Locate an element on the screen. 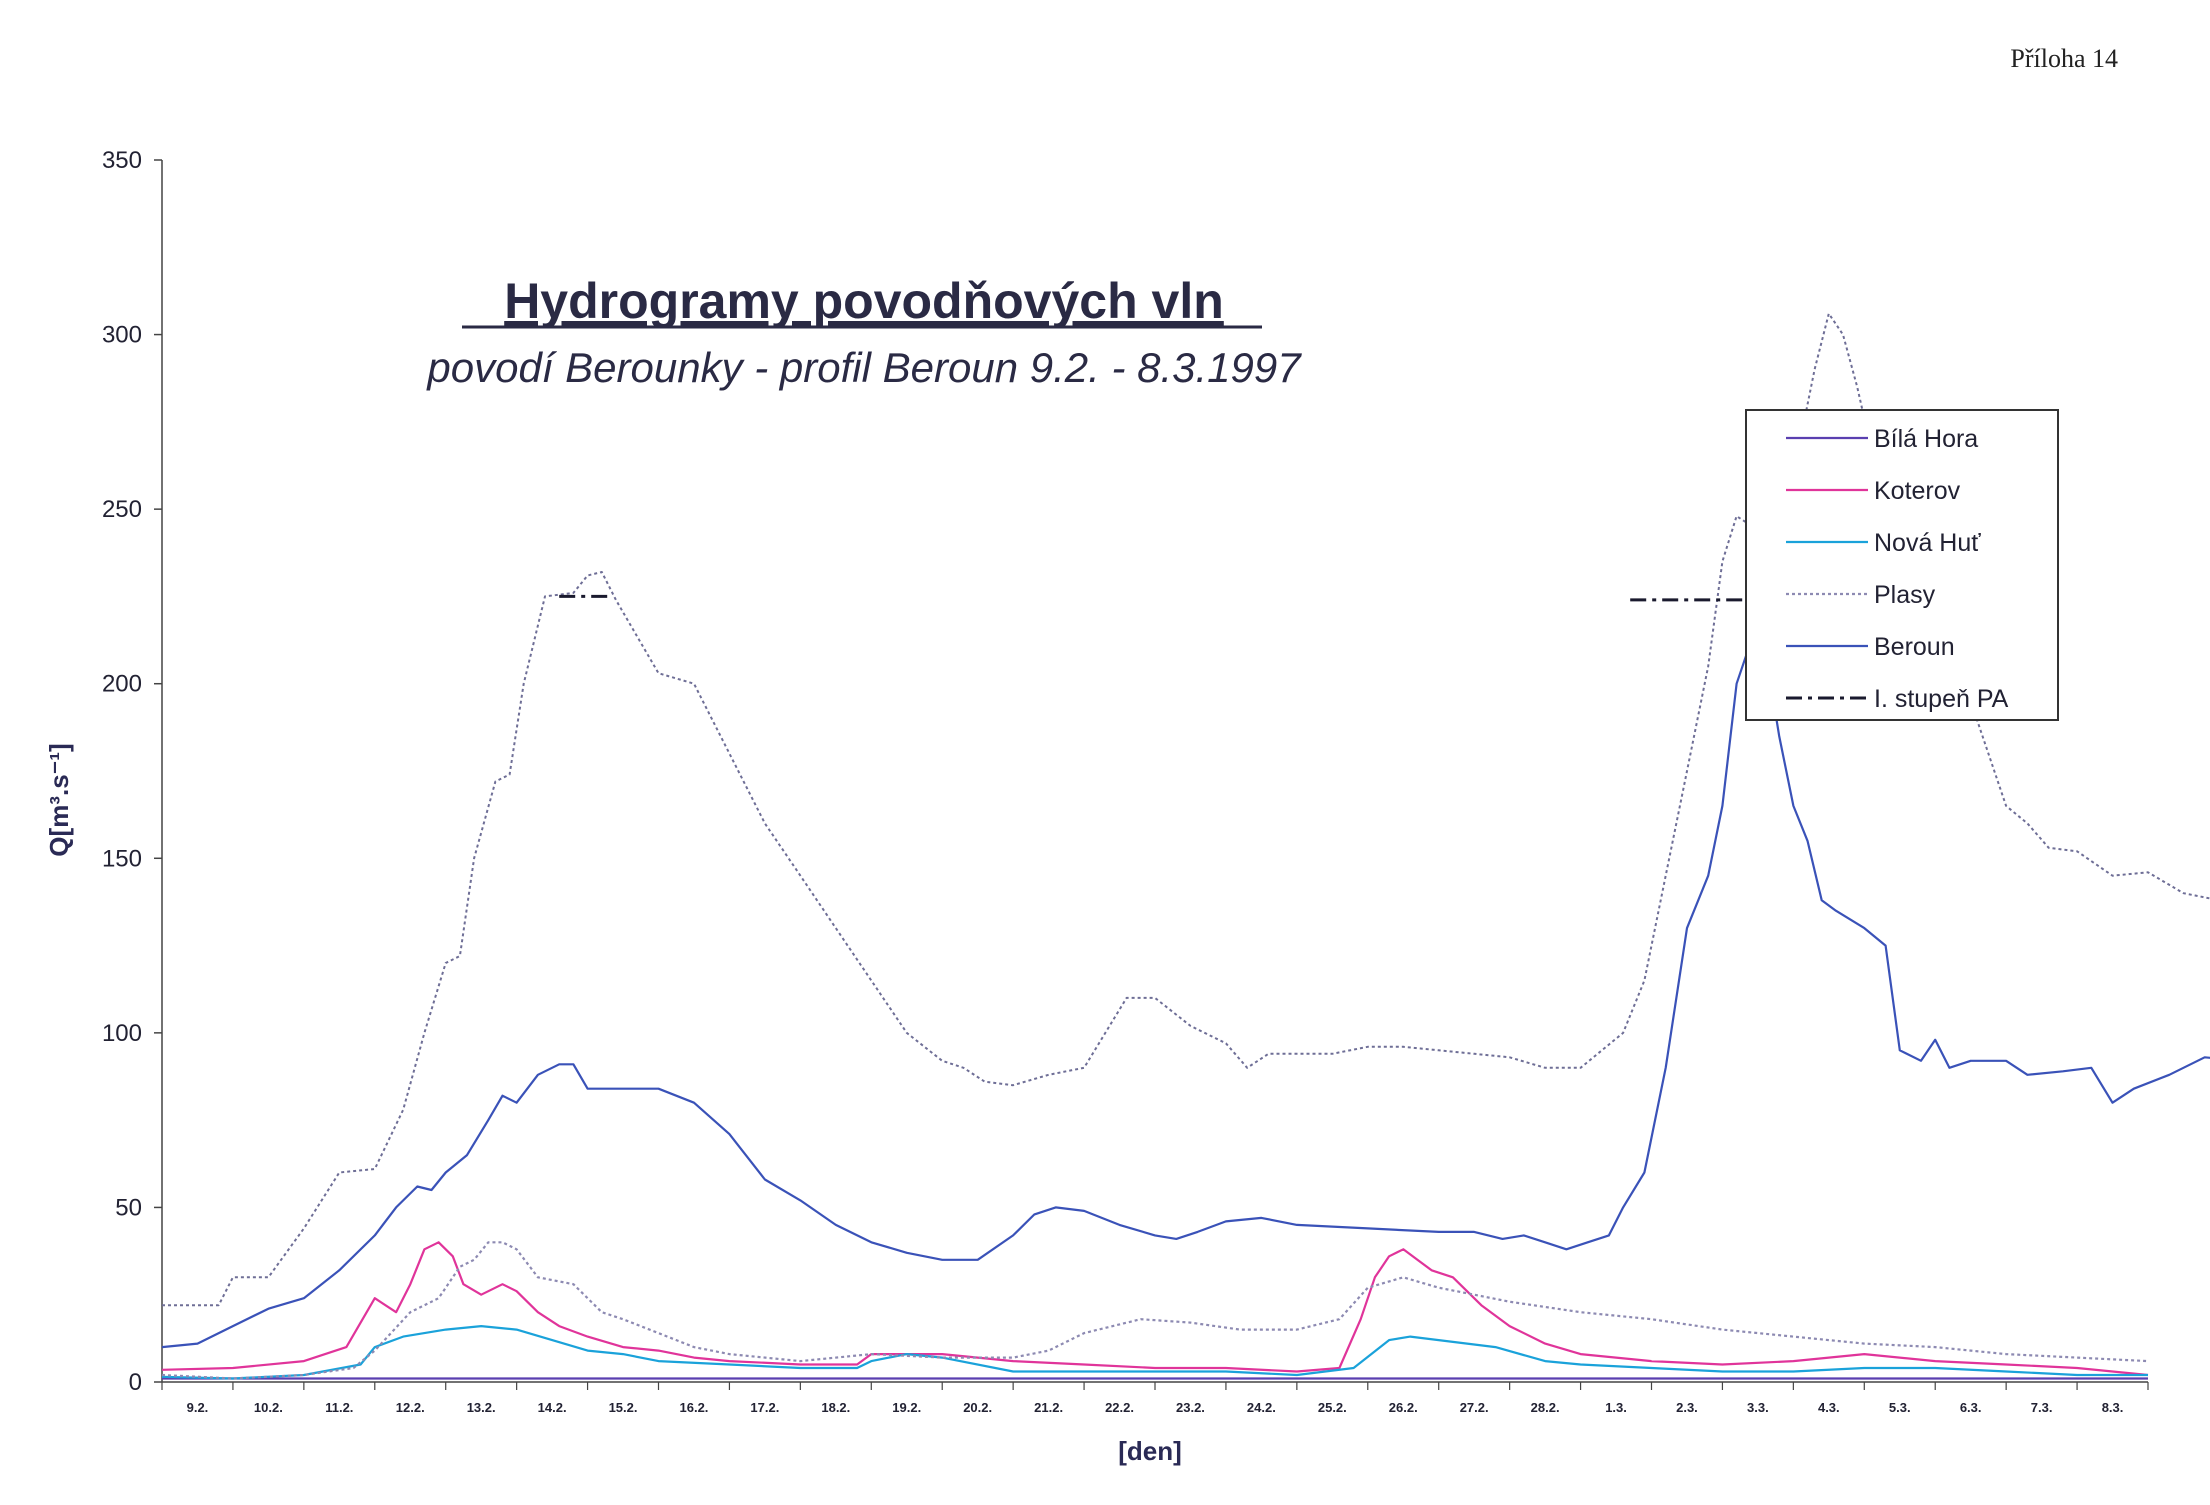 The width and height of the screenshot is (2210, 1505). x-tick-label: 25.2. is located at coordinates (1332, 1407).